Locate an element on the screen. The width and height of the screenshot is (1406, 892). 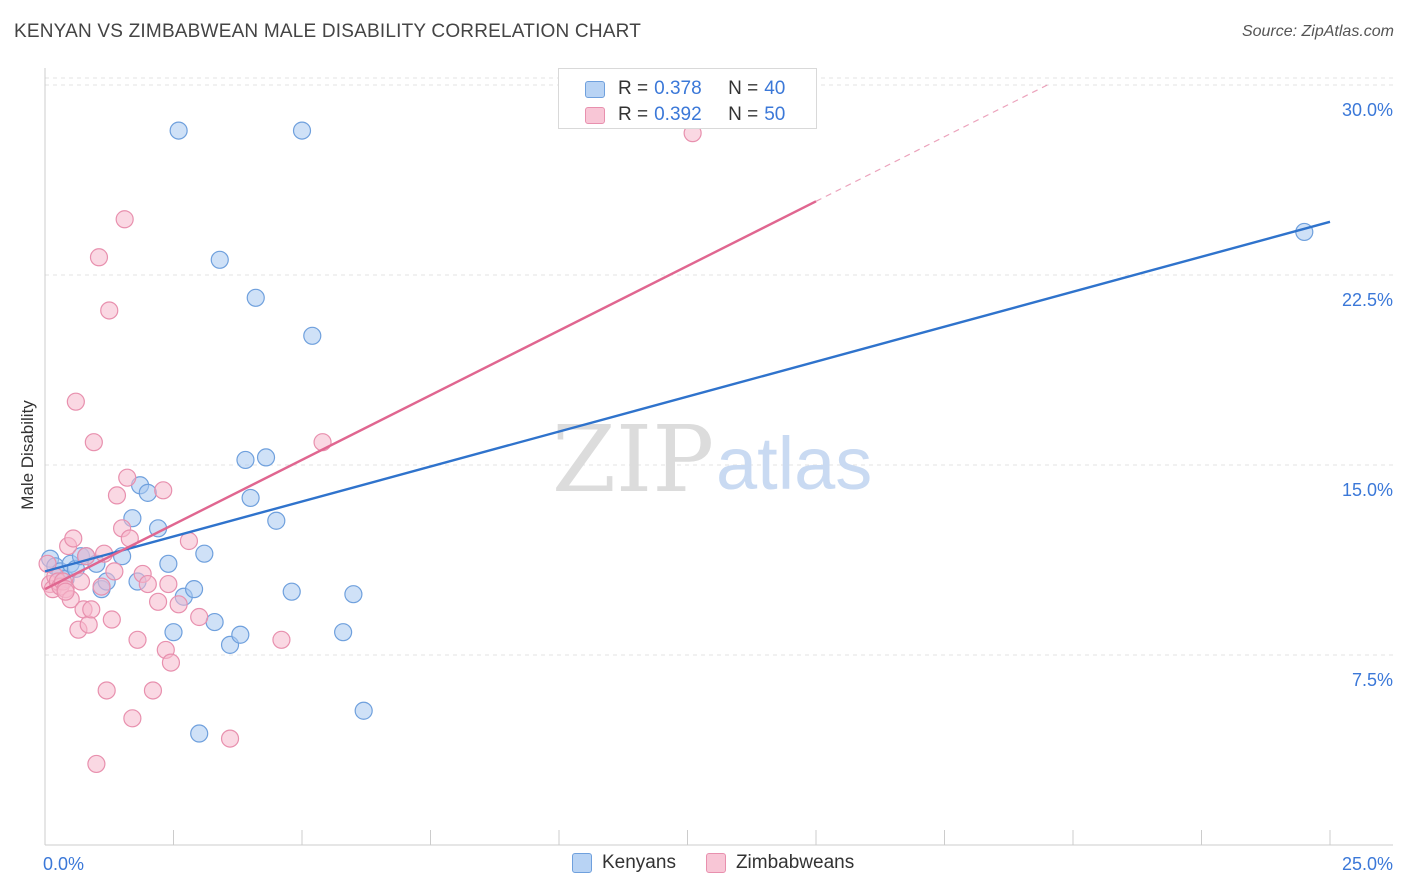
legend-row-kenyans: R = 0.378 N = 40 is located at coordinates (685, 89).